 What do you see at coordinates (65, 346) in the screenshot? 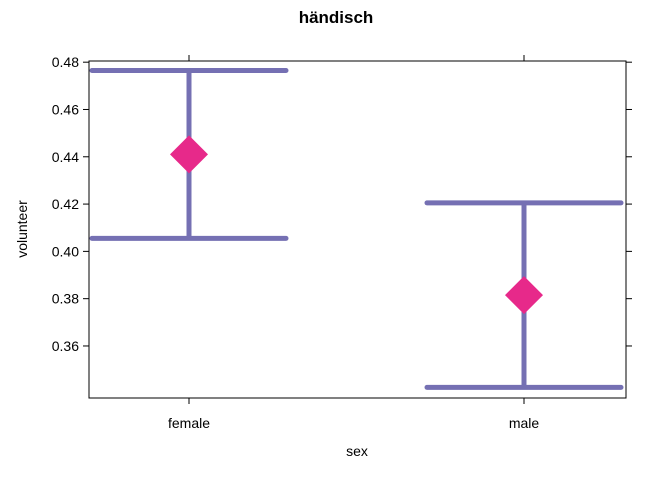
I see `y-tick-label: 0.36` at bounding box center [65, 346].